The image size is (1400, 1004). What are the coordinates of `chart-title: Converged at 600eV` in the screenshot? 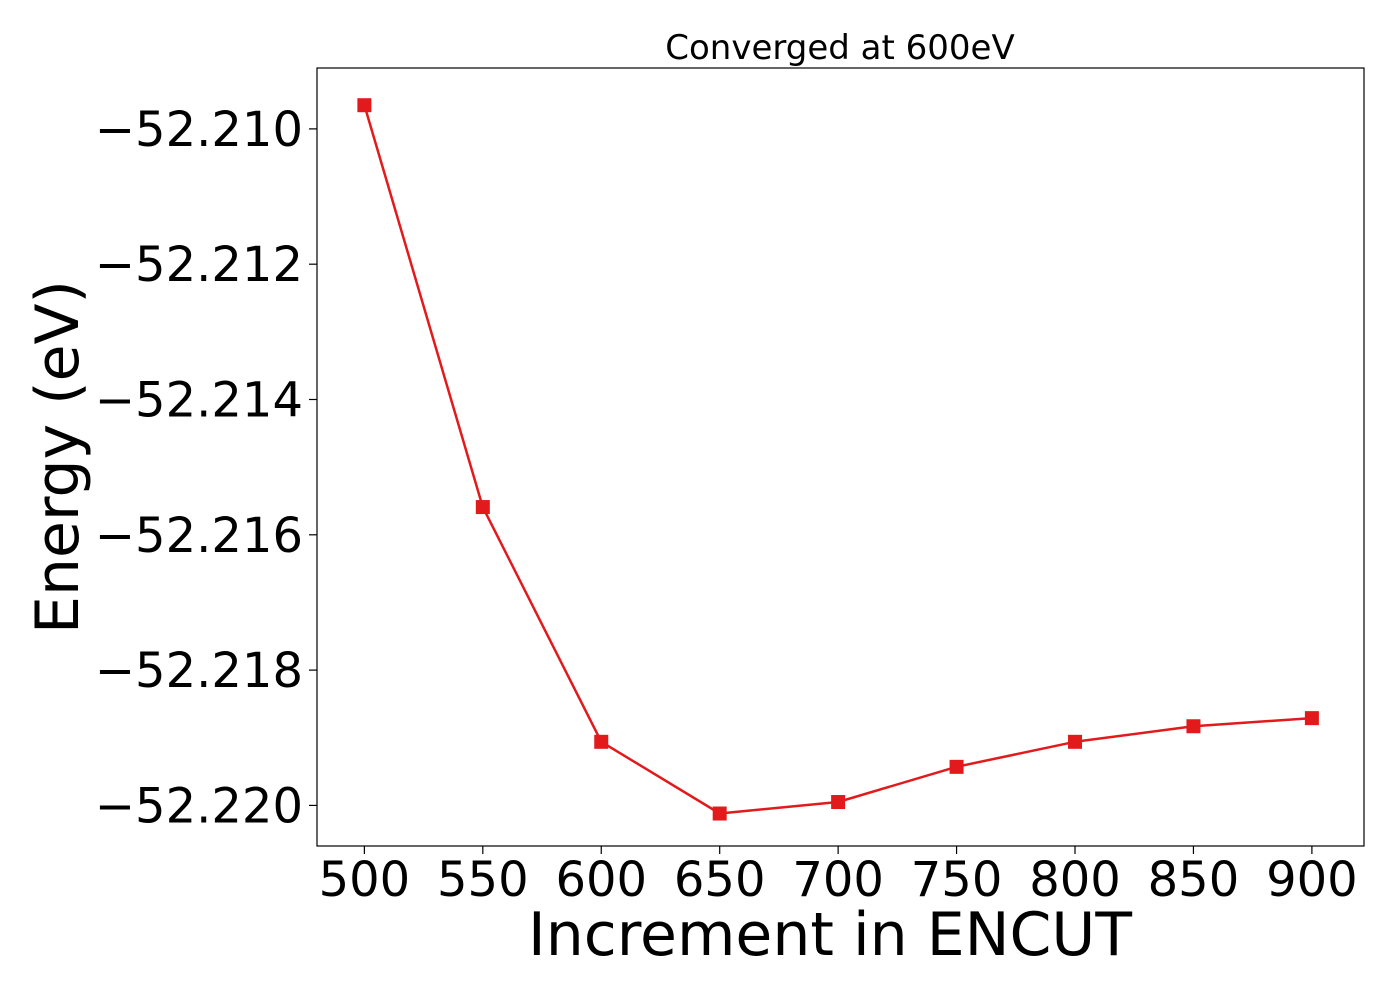 It's located at (839, 48).